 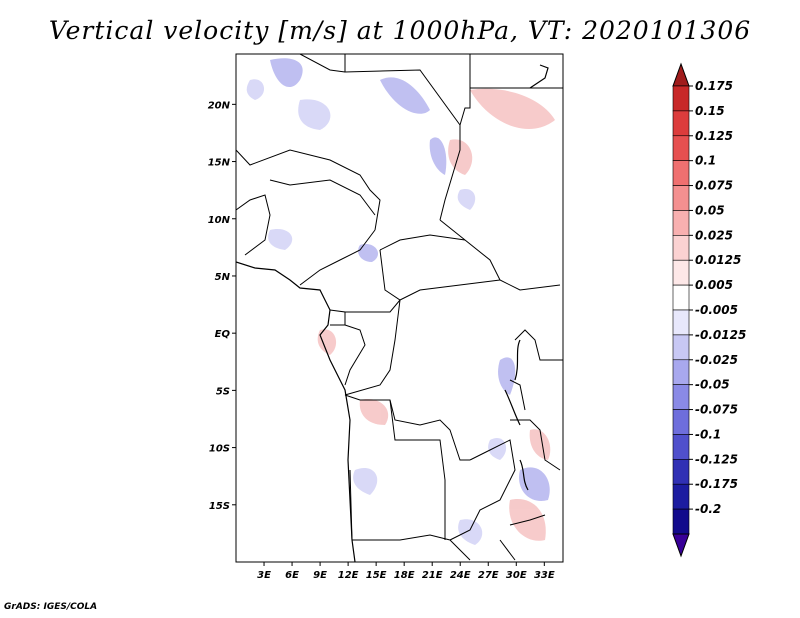 What do you see at coordinates (544, 575) in the screenshot?
I see `lon-label: 33E` at bounding box center [544, 575].